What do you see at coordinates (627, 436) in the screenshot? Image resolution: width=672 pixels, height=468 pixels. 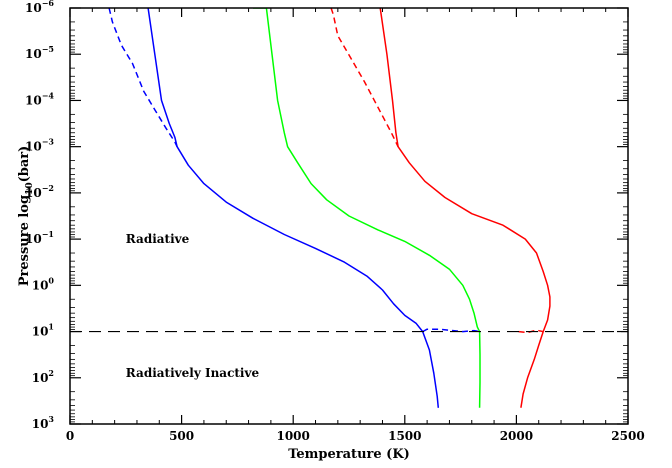 I see `x-tick-label: 2500` at bounding box center [627, 436].